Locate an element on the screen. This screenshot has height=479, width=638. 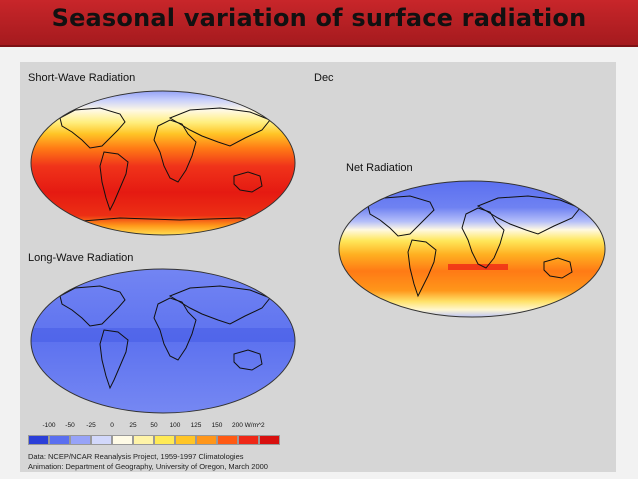
month-label: Dec is located at coordinates (324, 78).